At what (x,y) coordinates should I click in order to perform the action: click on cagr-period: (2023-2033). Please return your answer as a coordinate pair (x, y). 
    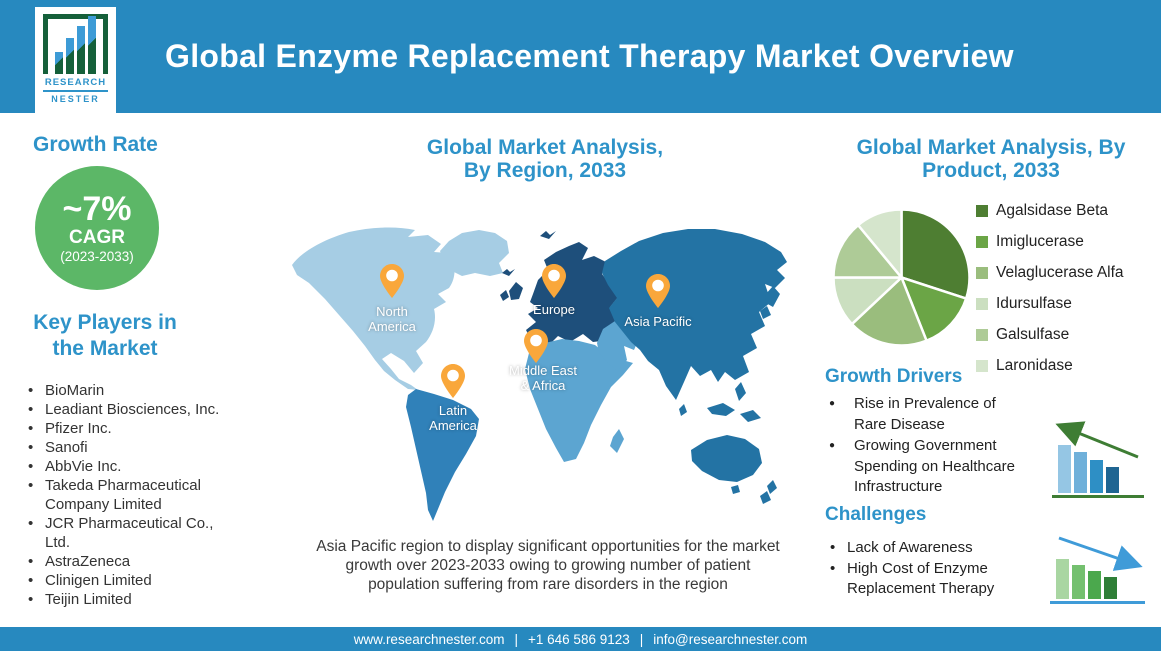
    Looking at the image, I should click on (97, 256).